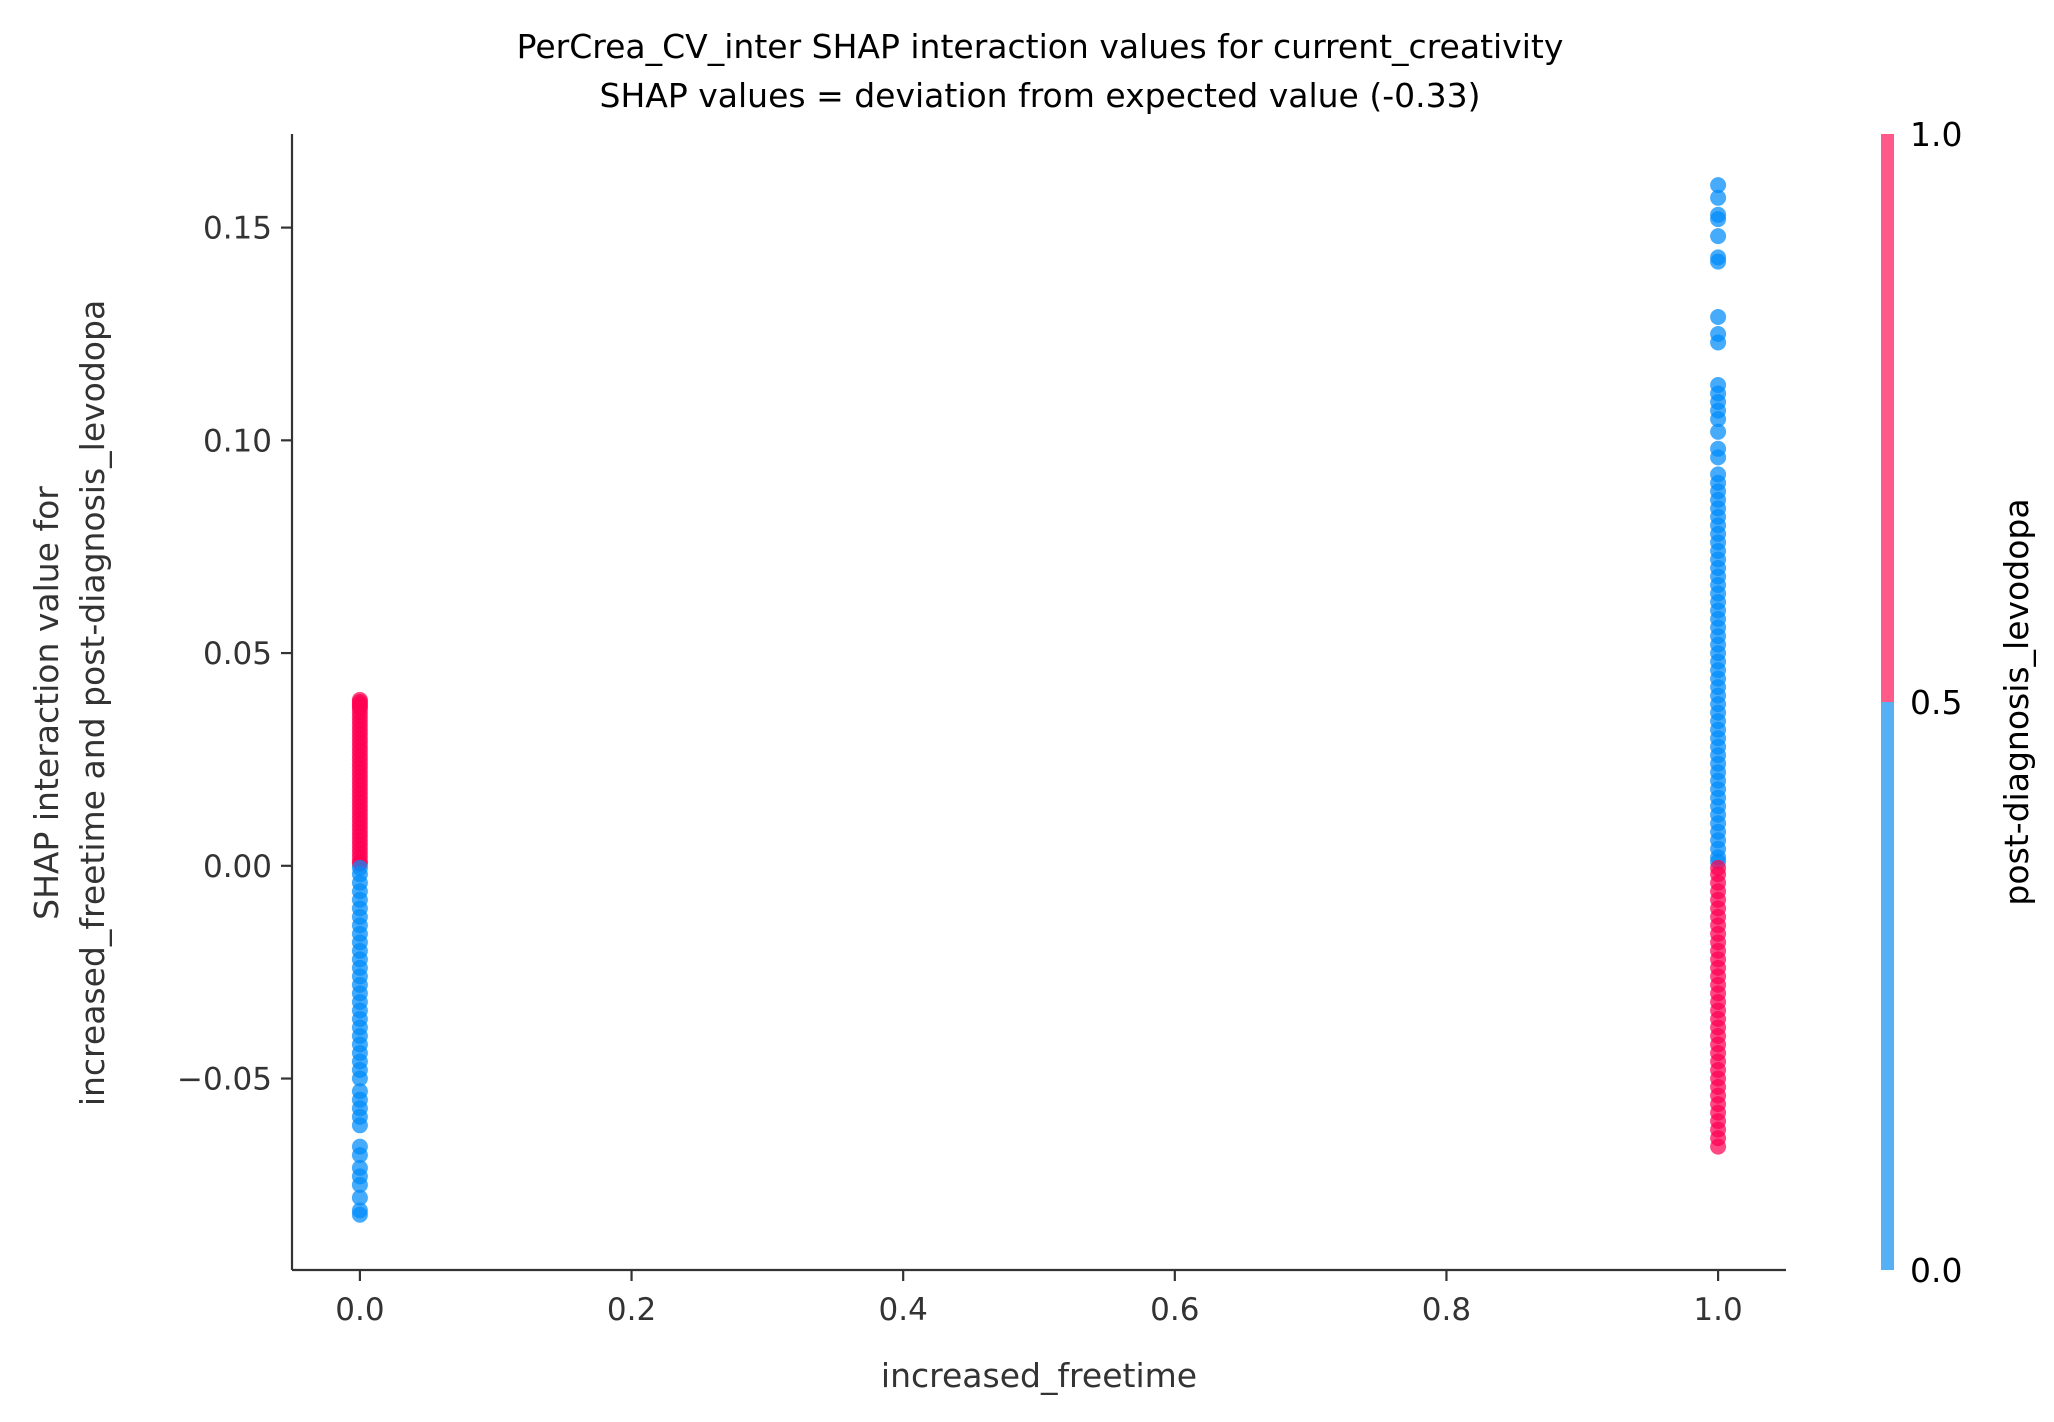  I want to click on y-tick-label: −0.05, so click(224, 1080).